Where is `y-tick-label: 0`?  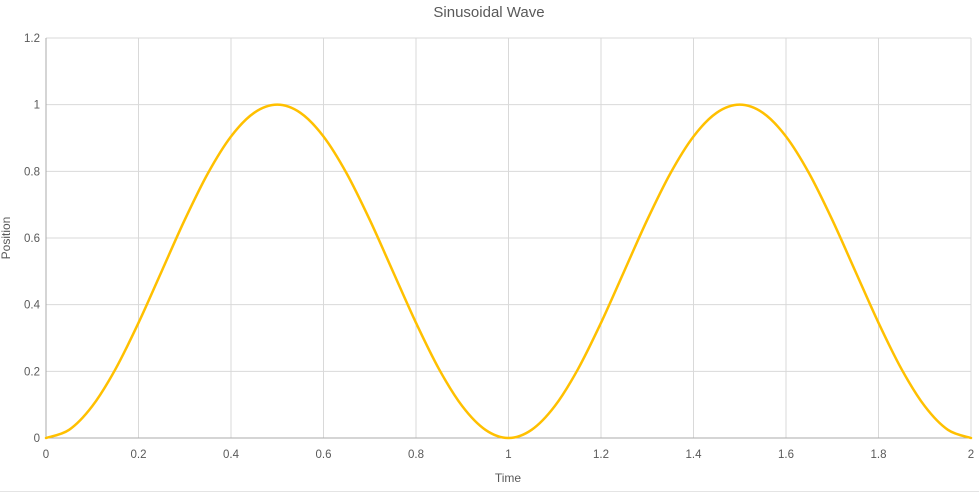
y-tick-label: 0 is located at coordinates (37, 439).